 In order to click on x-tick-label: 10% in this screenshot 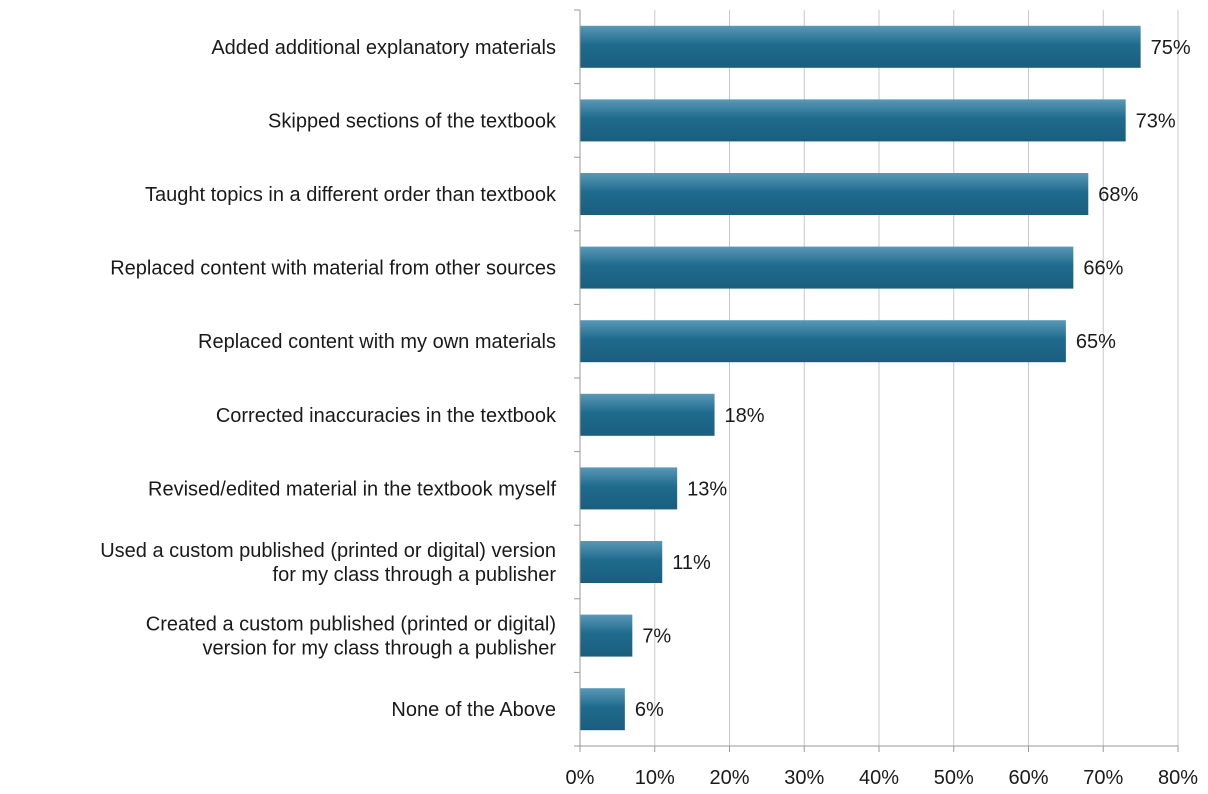, I will do `click(655, 778)`.